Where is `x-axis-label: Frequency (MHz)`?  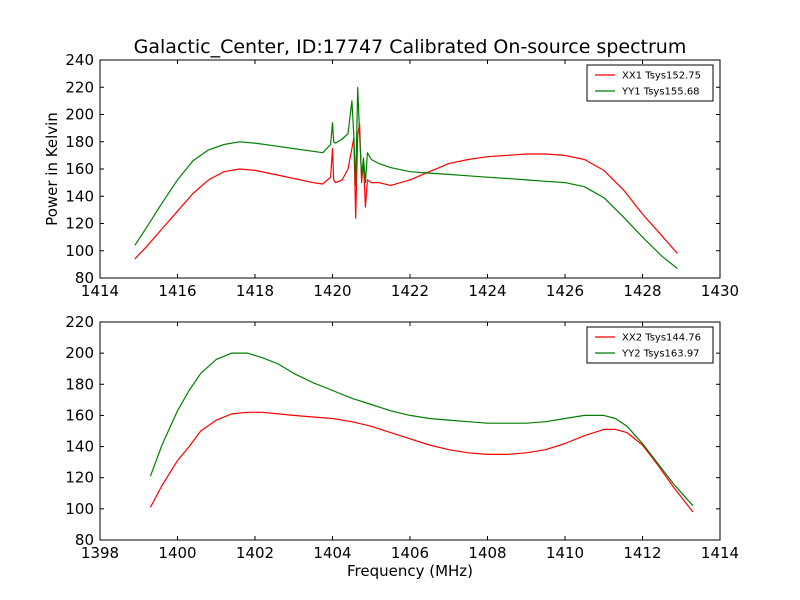
x-axis-label: Frequency (MHz) is located at coordinates (410, 571).